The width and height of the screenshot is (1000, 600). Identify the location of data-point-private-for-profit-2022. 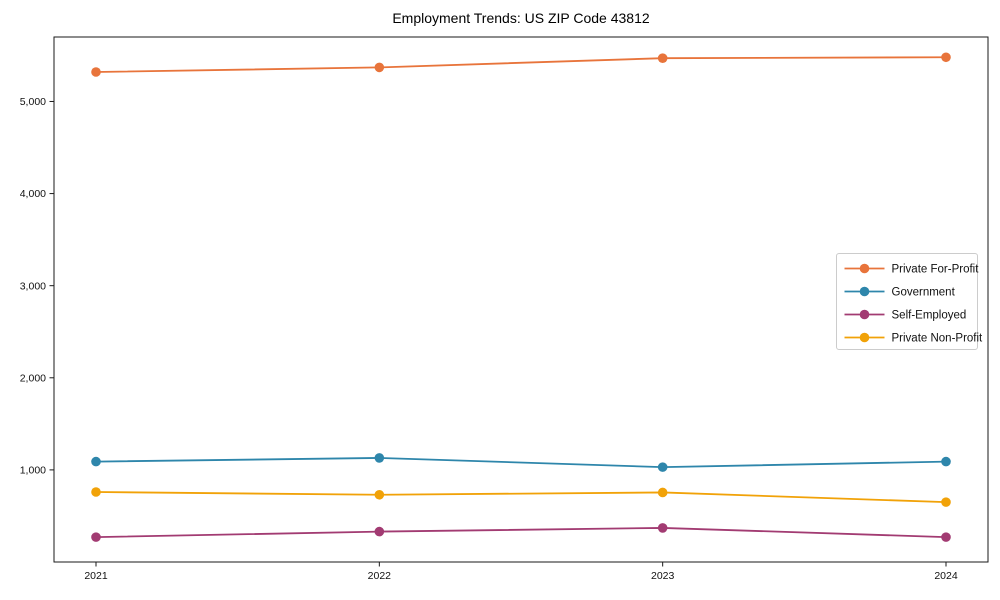
(379, 67).